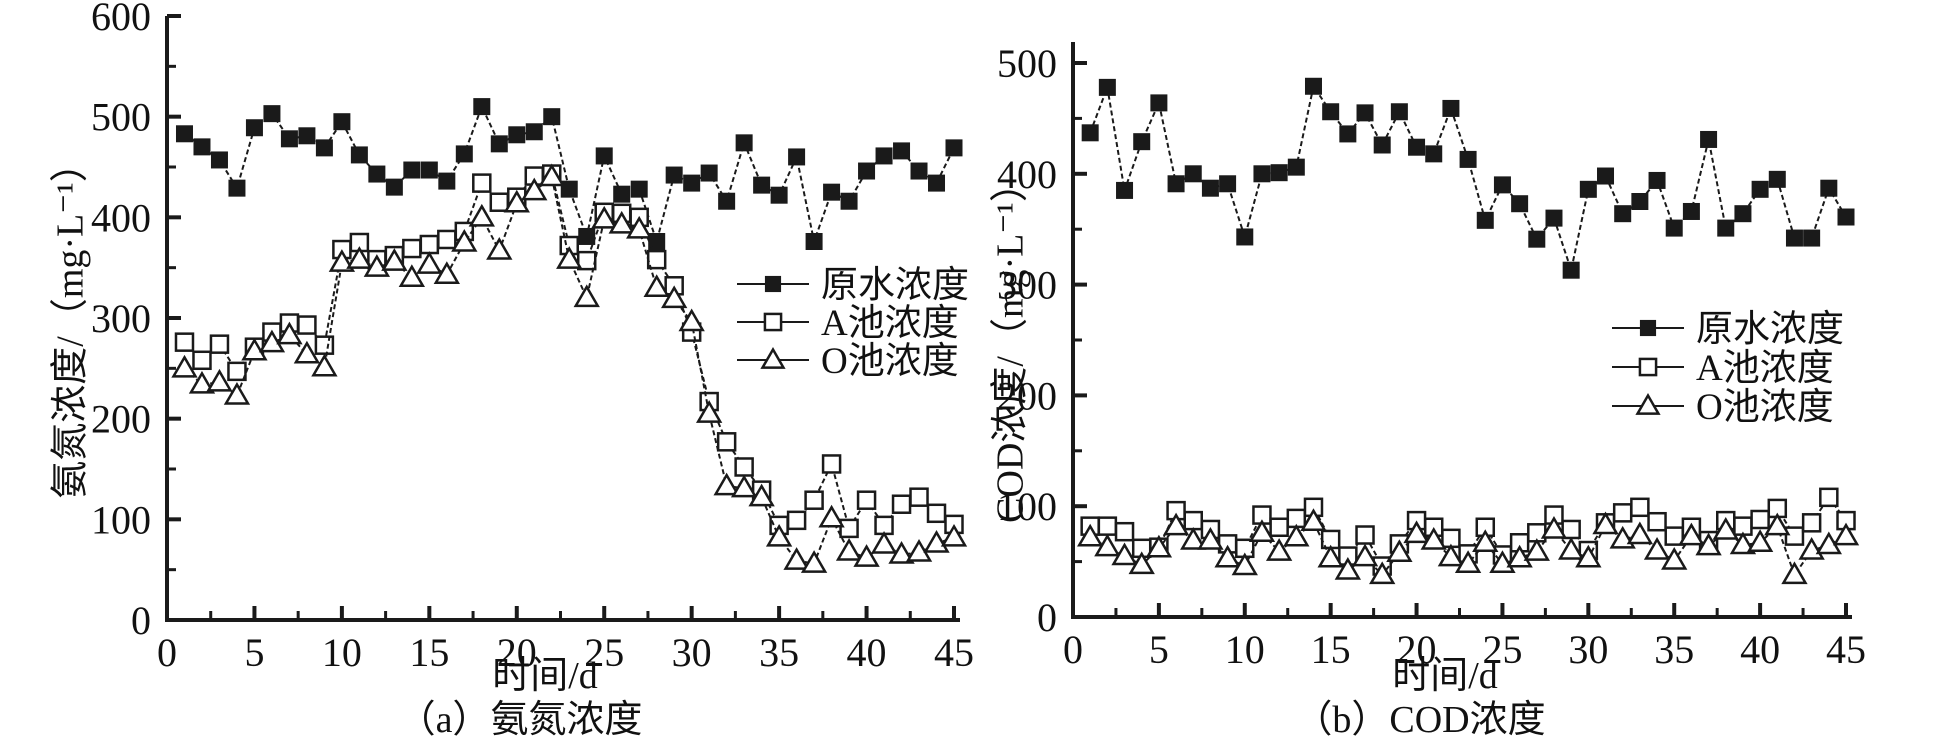 This screenshot has width=1952, height=751. What do you see at coordinates (121, 419) in the screenshot?
I see `y-tick-label: 200` at bounding box center [121, 419].